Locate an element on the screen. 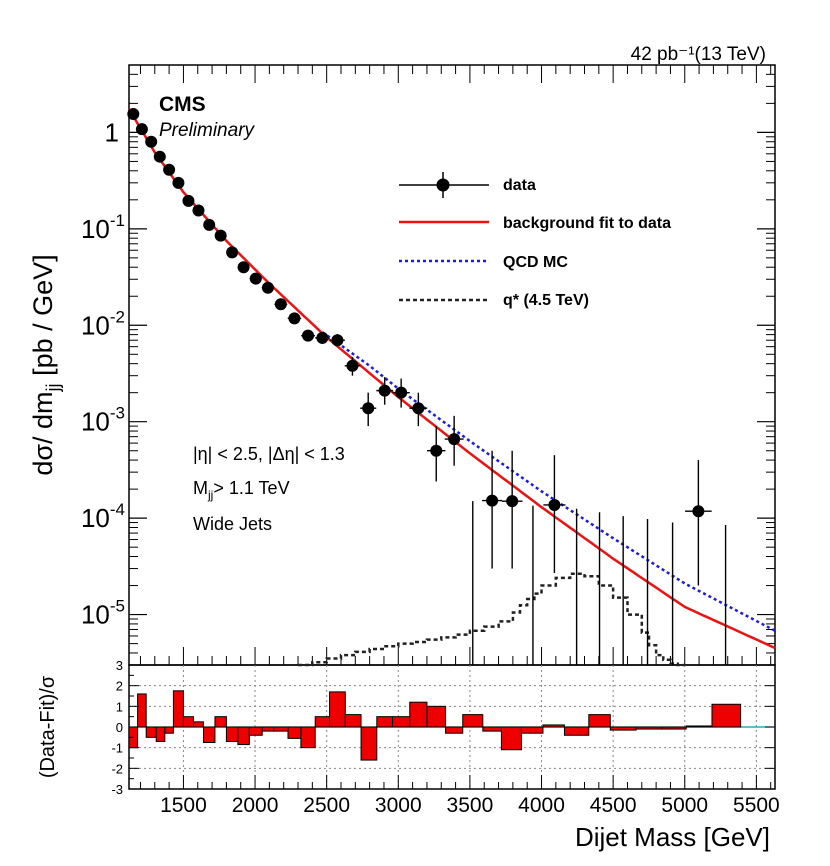 The width and height of the screenshot is (830, 866). annotation-mjj-cut: Mjj> 1.1 TeV is located at coordinates (241, 490).